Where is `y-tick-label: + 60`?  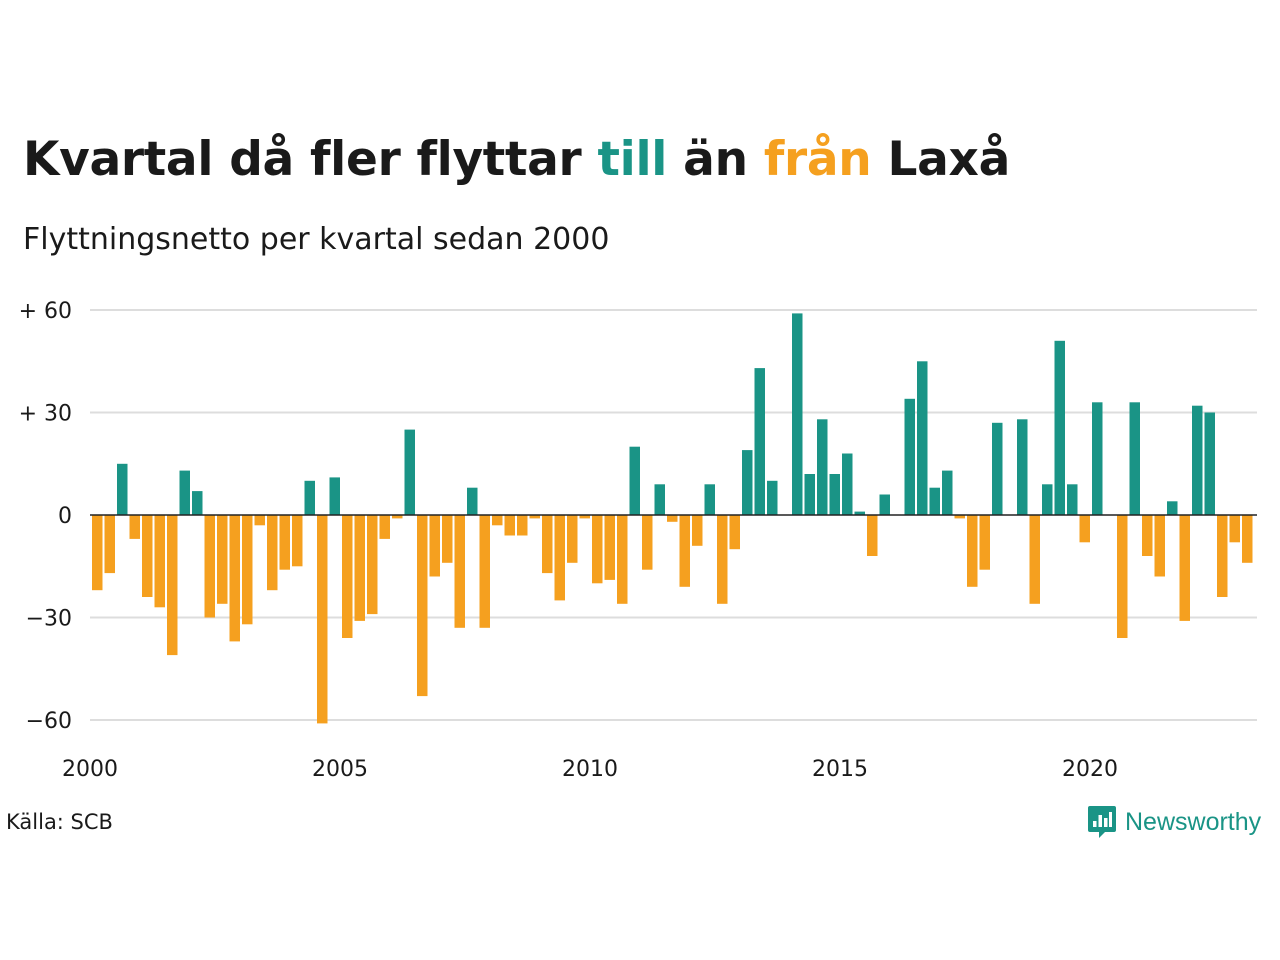 y-tick-label: + 60 is located at coordinates (45, 311).